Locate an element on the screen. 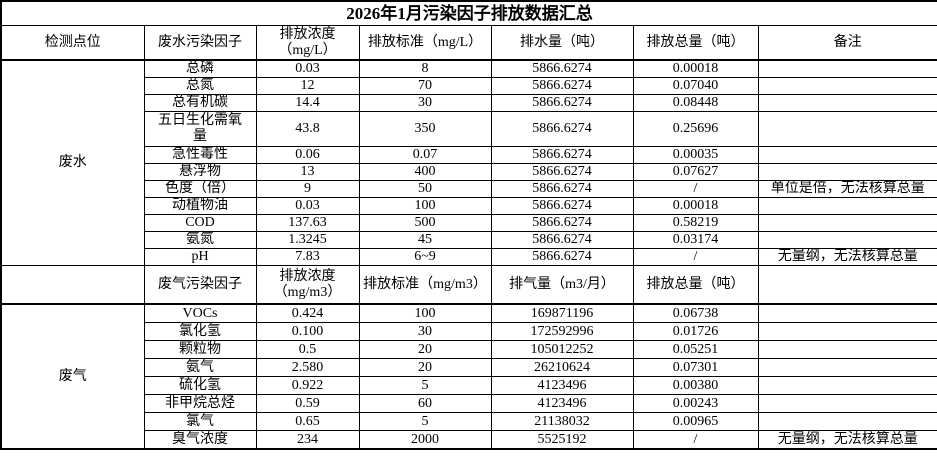 The height and width of the screenshot is (458, 937). table-row: 总氮 12 70 5866.6274 0.07040 is located at coordinates (469, 86).